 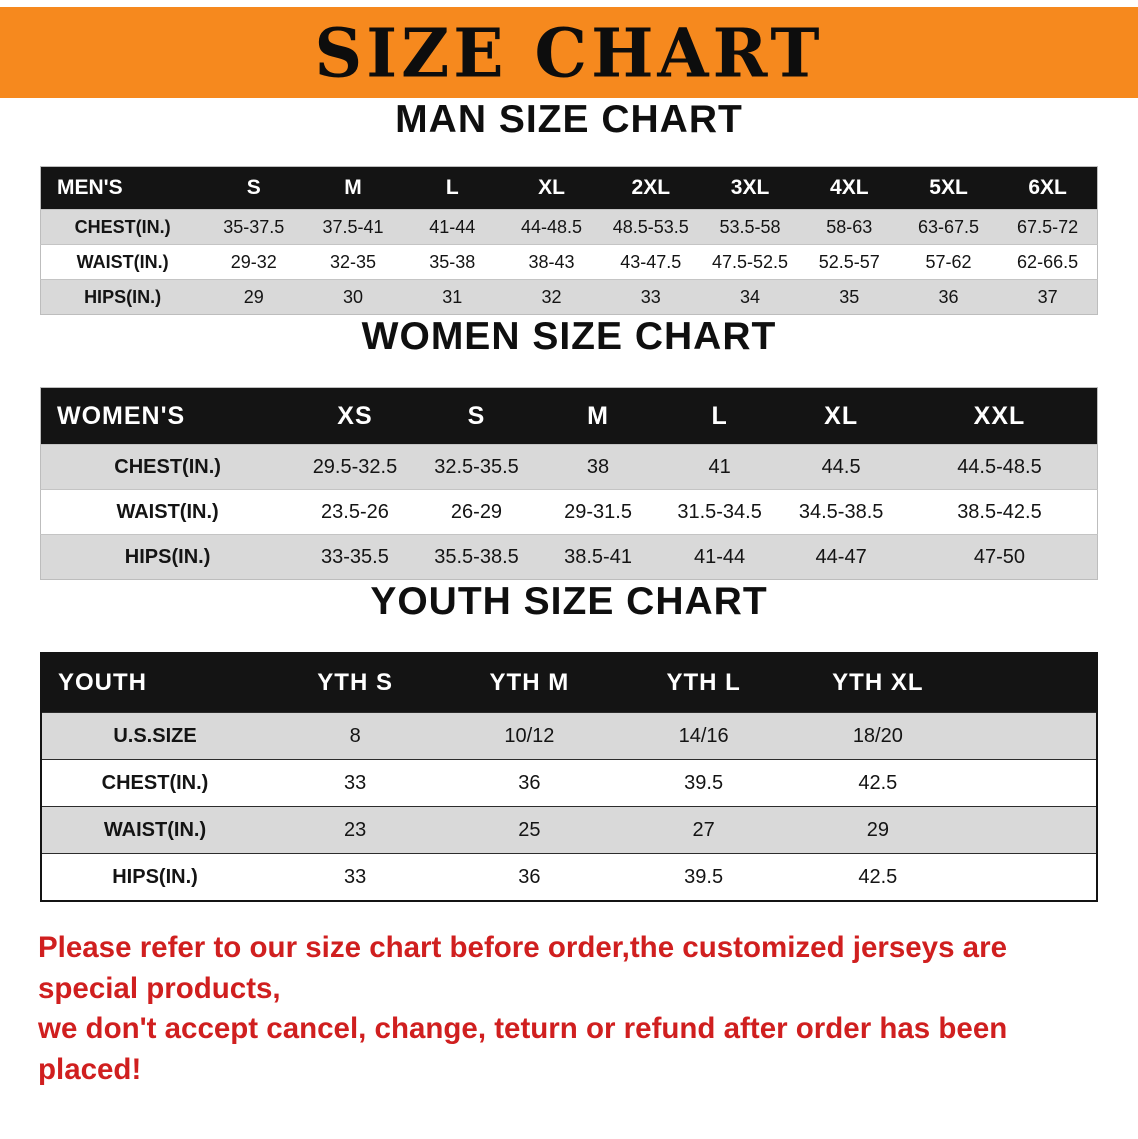 I want to click on size-value: 26-29, so click(x=476, y=512).